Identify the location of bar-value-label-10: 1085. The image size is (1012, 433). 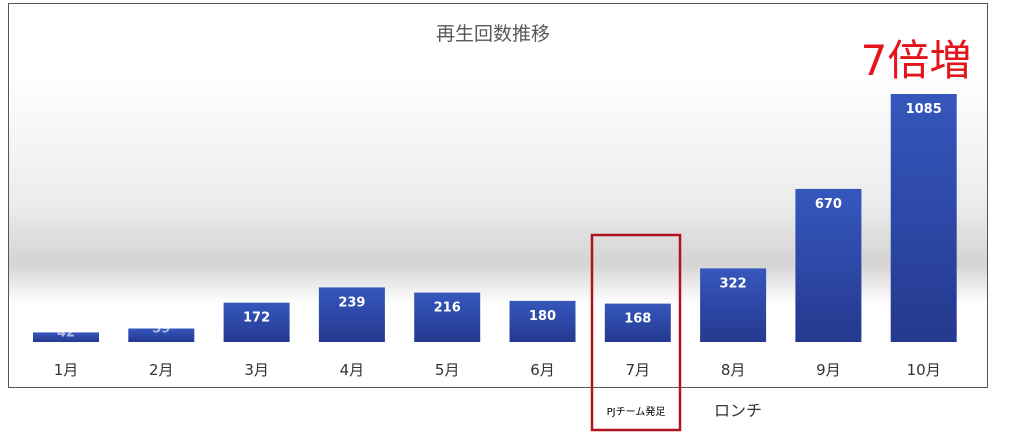
(924, 109).